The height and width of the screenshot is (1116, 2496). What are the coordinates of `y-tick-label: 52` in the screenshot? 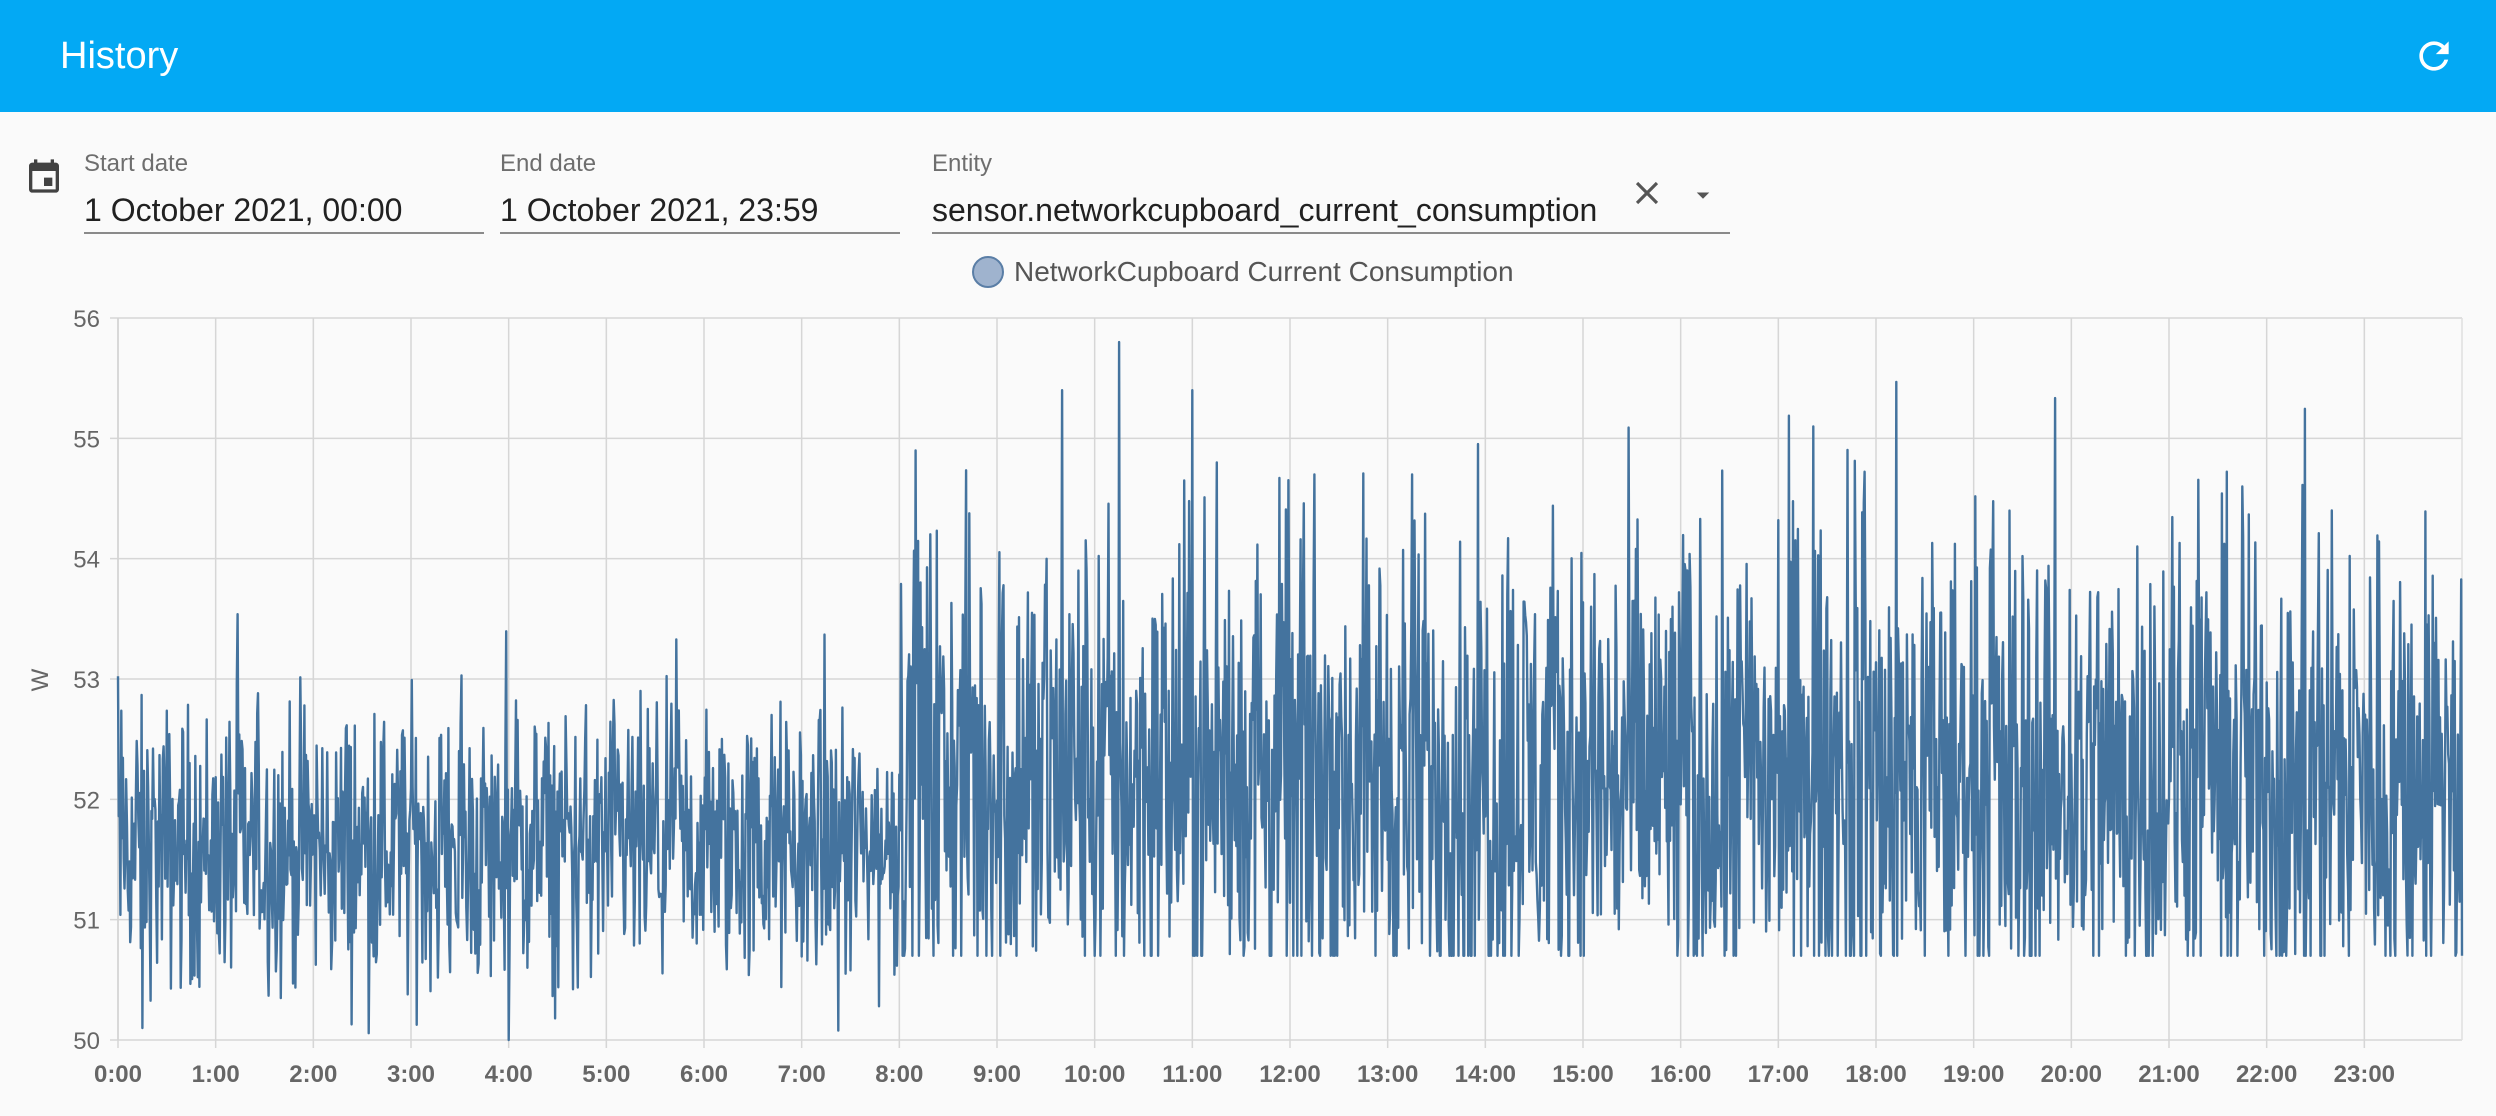 It's located at (86, 800).